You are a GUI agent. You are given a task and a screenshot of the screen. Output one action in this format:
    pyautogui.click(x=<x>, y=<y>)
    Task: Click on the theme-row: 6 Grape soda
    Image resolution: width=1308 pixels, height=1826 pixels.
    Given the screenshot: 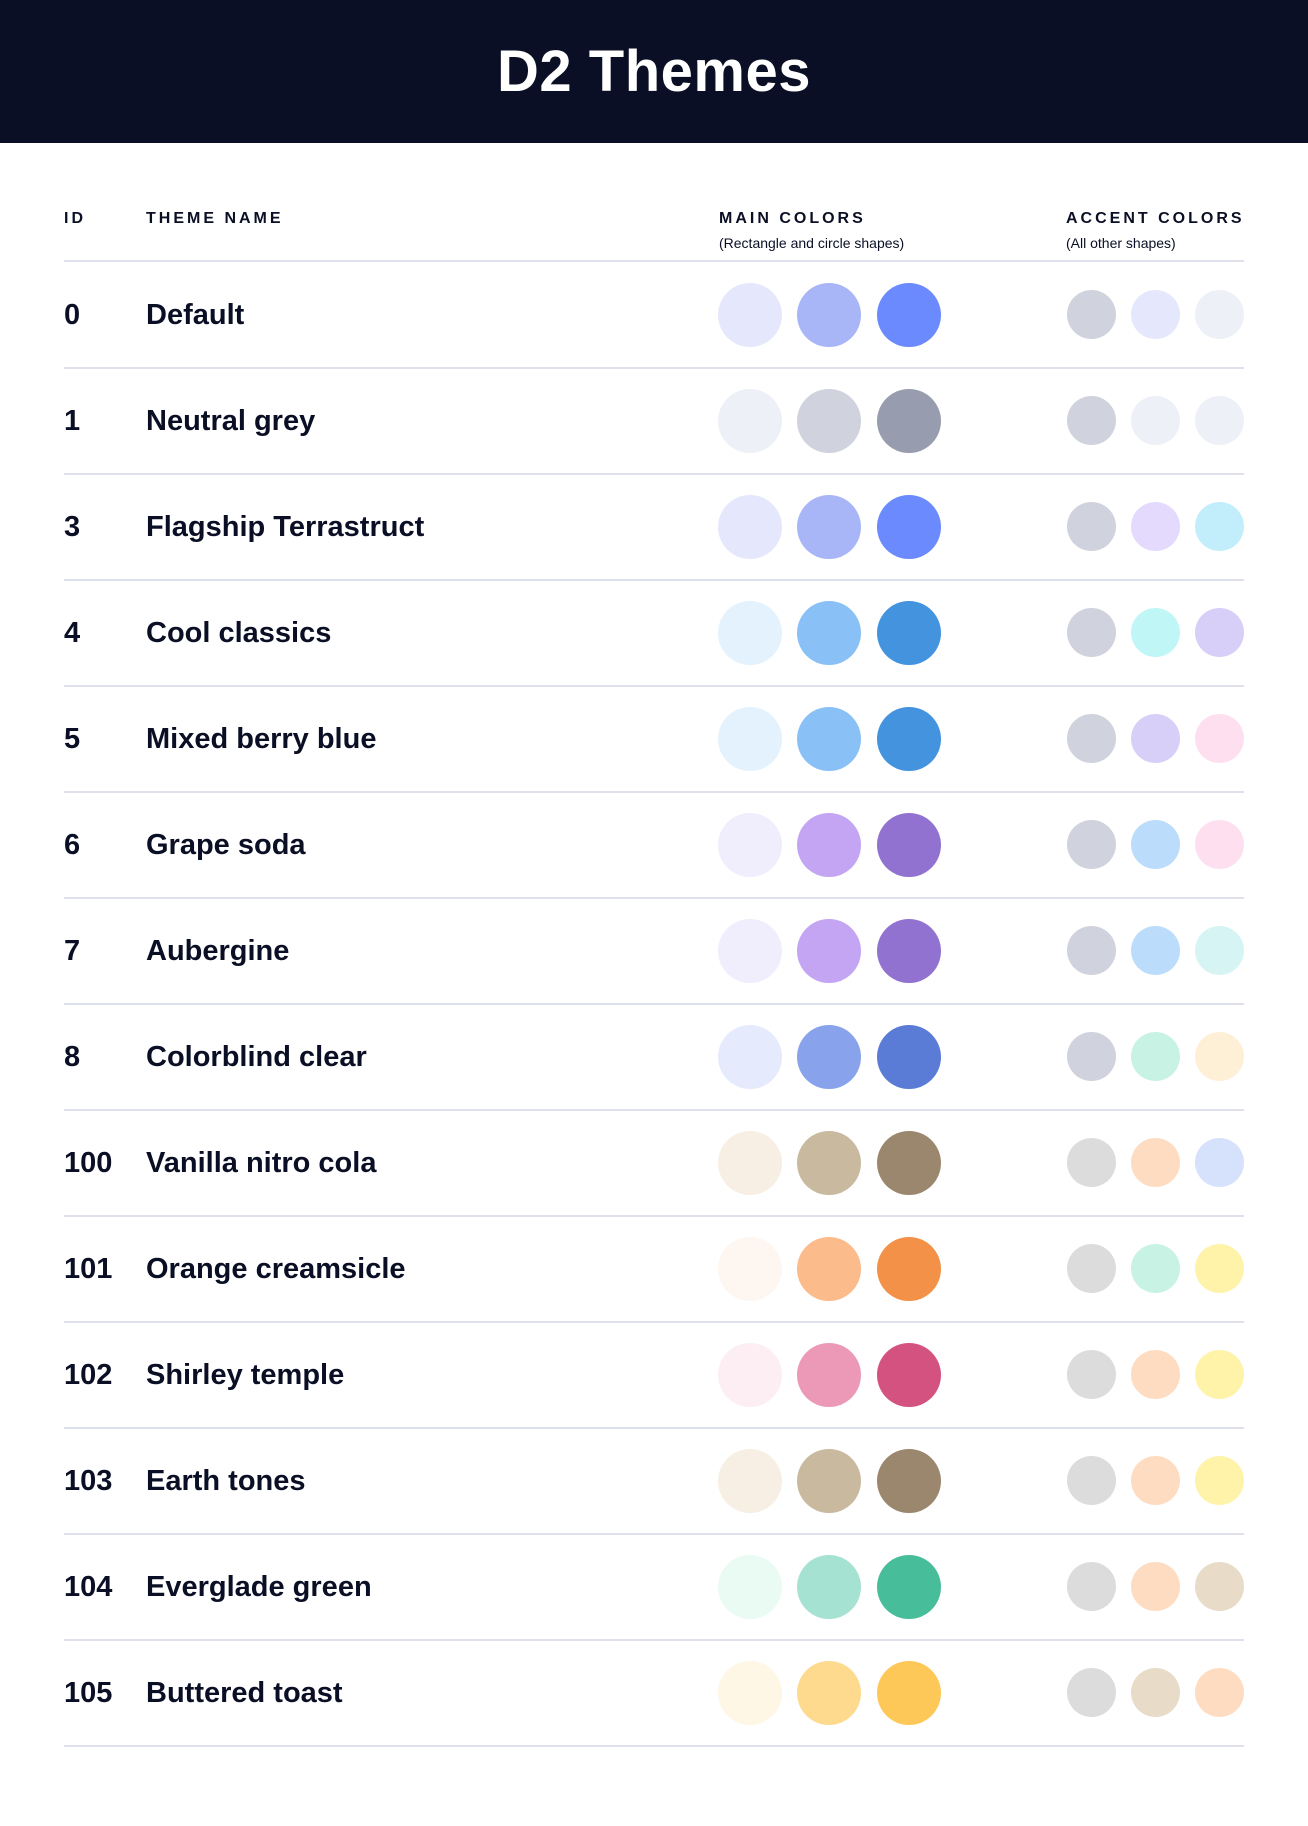 What is the action you would take?
    pyautogui.click(x=654, y=845)
    